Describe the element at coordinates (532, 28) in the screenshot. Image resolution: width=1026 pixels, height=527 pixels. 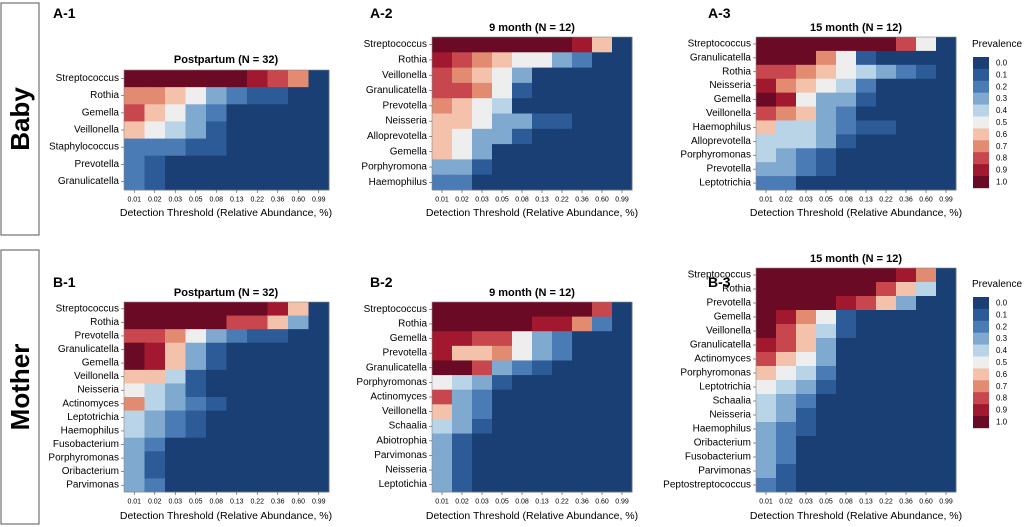
I see `panel-title: 9 month (N = 12)` at that location.